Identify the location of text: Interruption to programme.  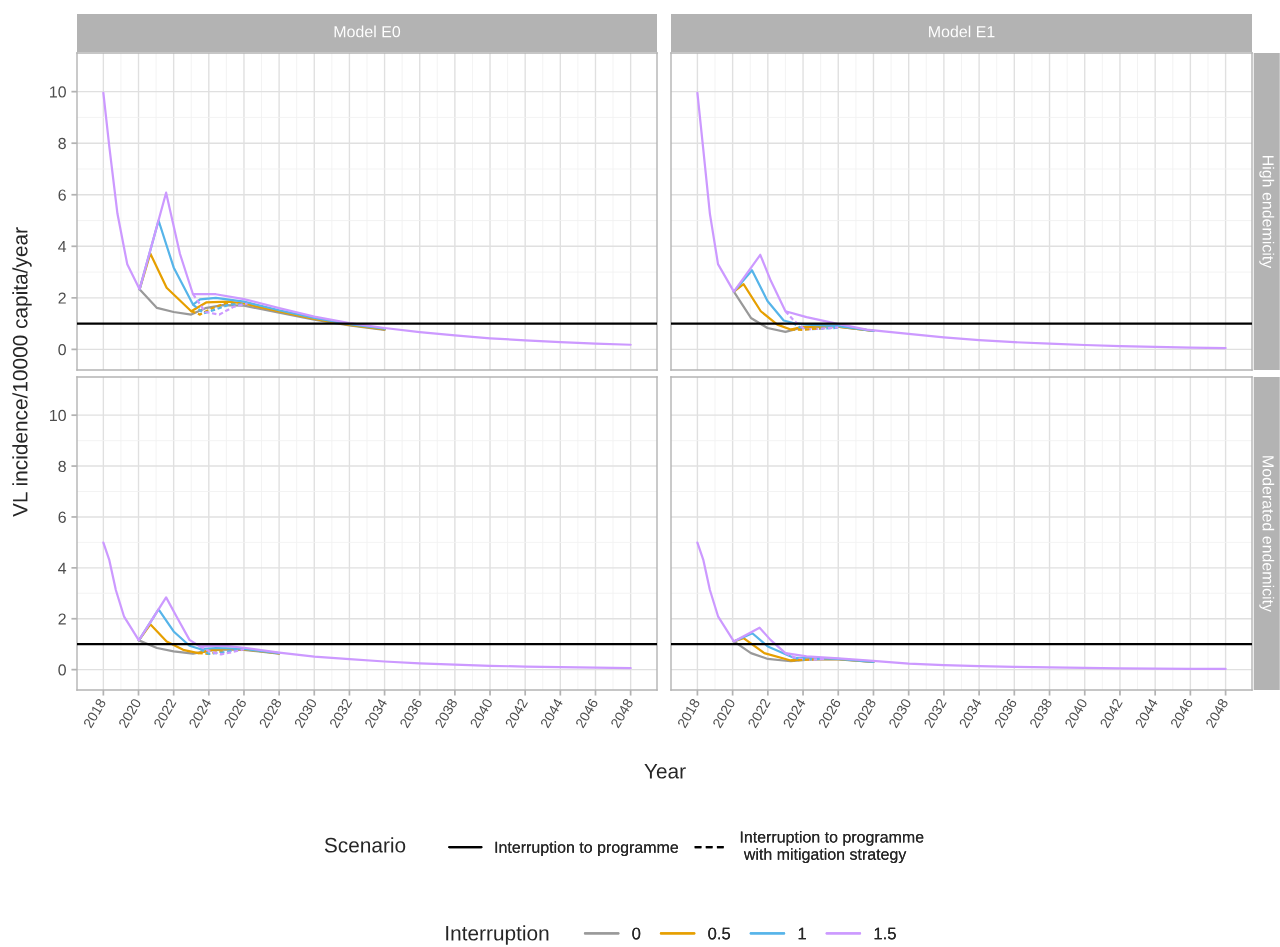
(587, 849).